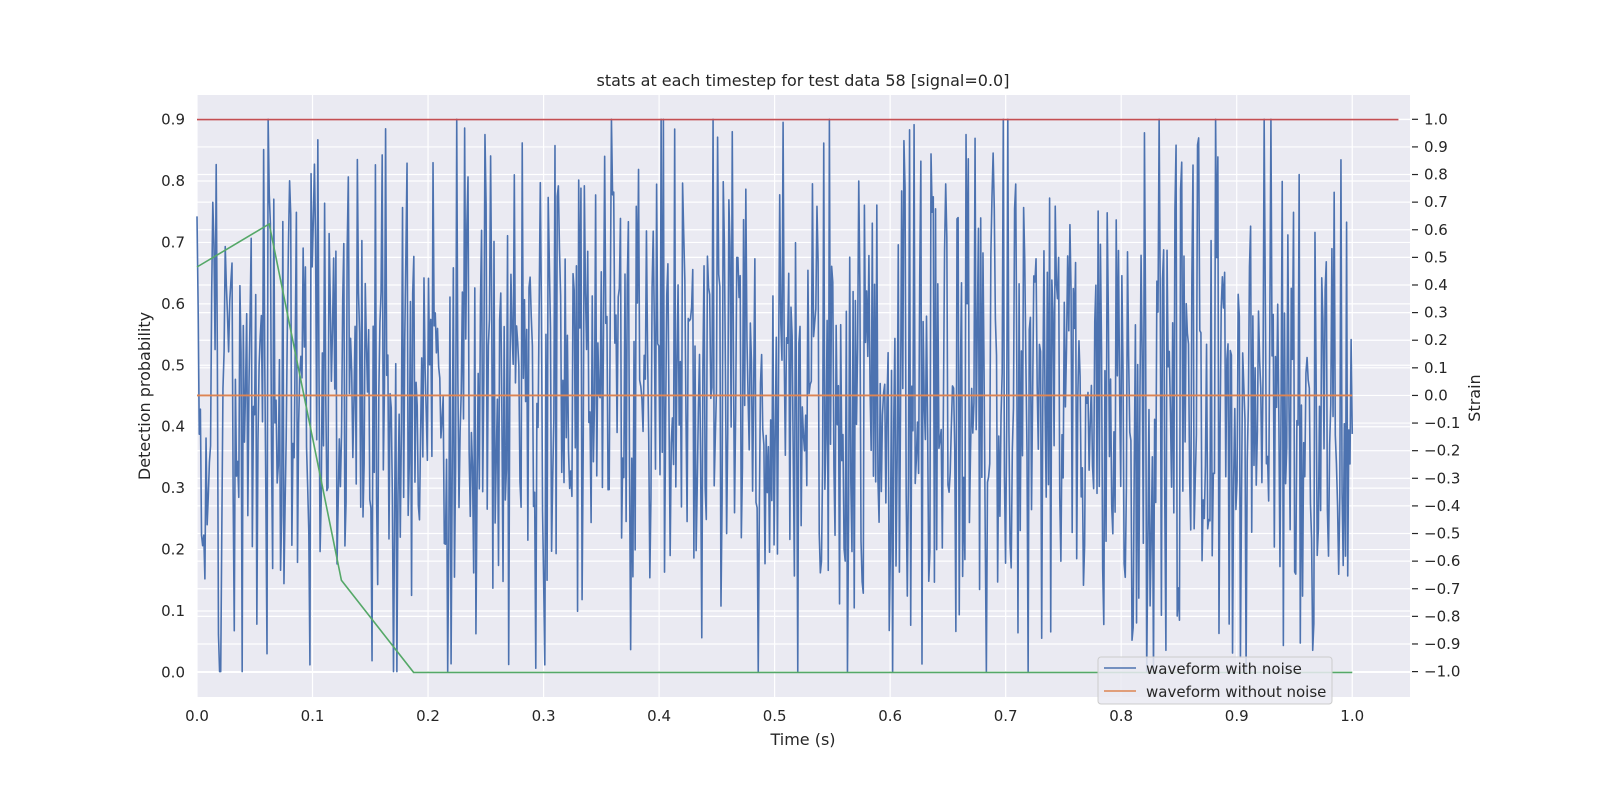 The width and height of the screenshot is (1600, 800). Describe the element at coordinates (1121, 716) in the screenshot. I see `x-tick-label: 0.8` at that location.